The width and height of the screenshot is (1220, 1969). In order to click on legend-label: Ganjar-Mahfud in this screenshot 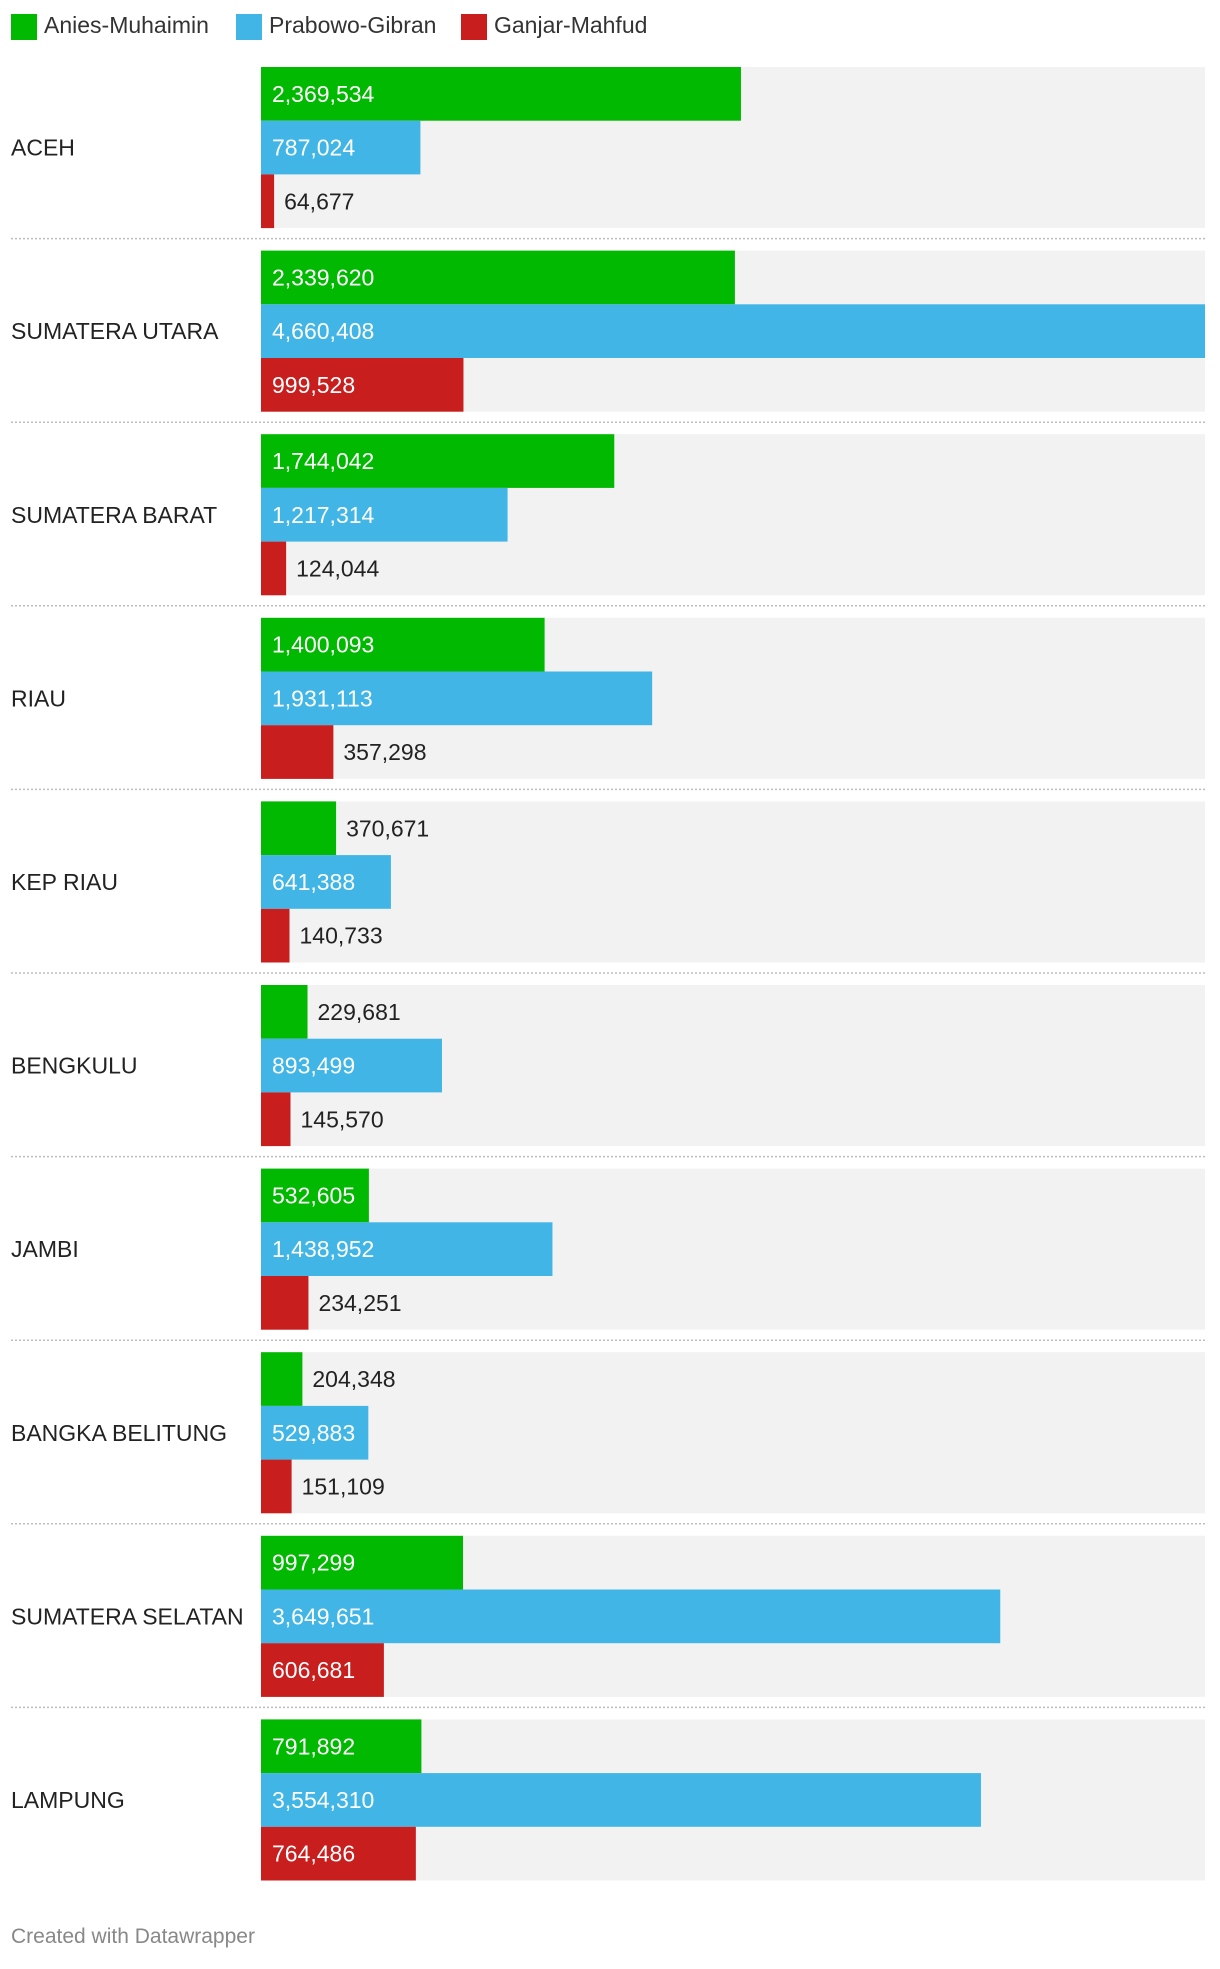, I will do `click(570, 25)`.